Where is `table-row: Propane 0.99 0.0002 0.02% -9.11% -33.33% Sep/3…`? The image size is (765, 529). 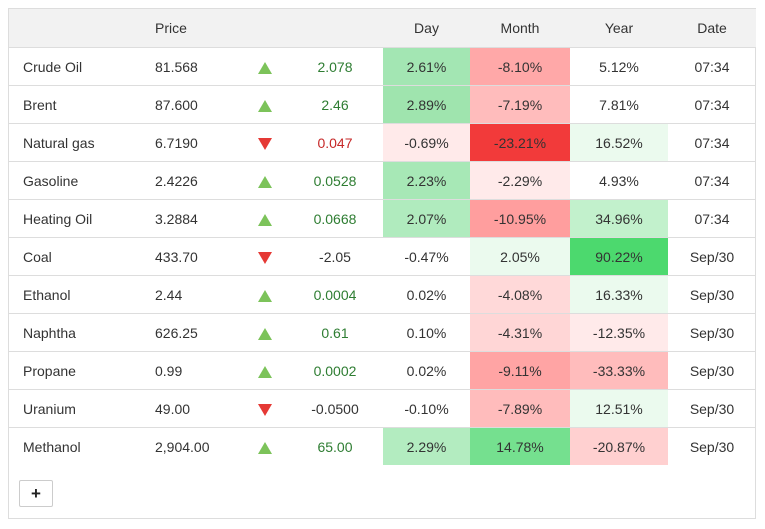 table-row: Propane 0.99 0.0002 0.02% -9.11% -33.33% Sep/3… is located at coordinates (382, 370).